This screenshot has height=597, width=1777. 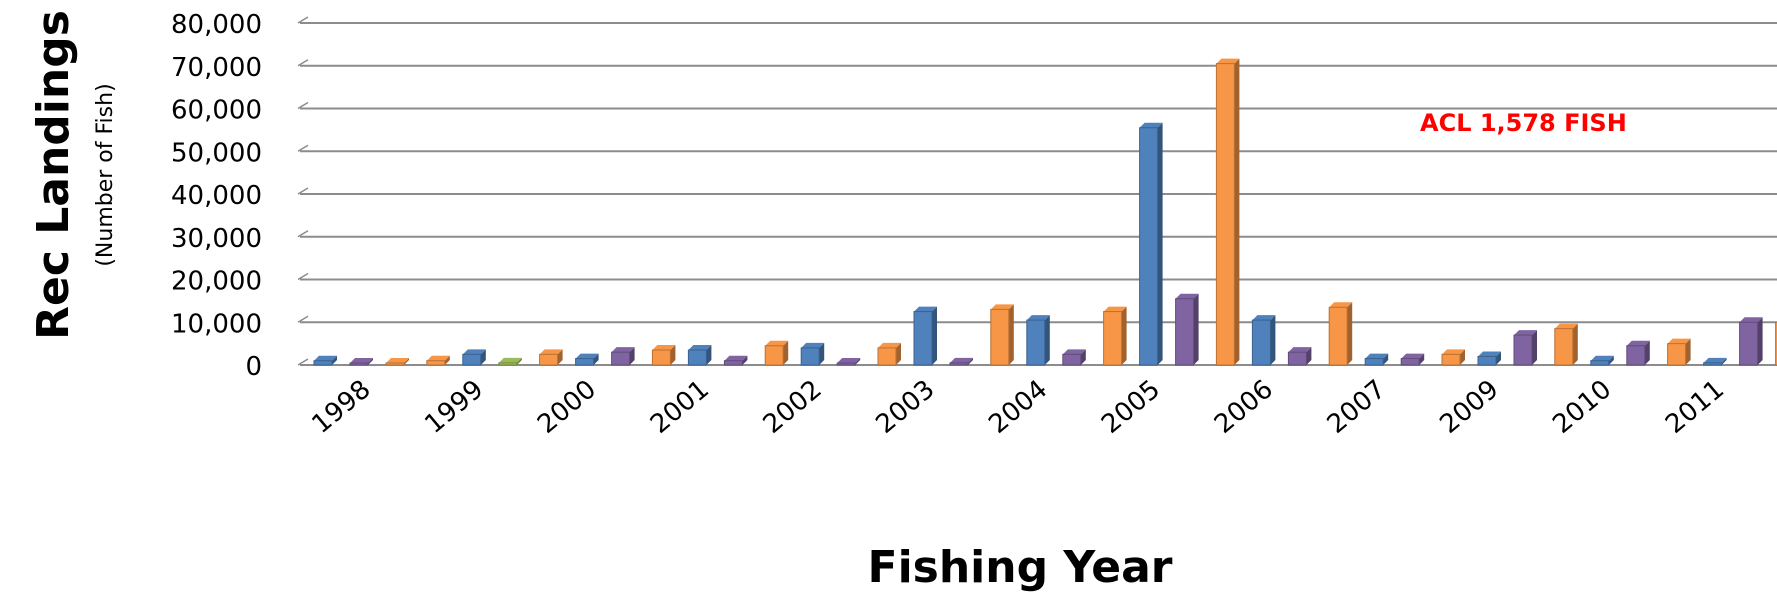 I want to click on x-tick-label: 2004, so click(x=1018, y=407).